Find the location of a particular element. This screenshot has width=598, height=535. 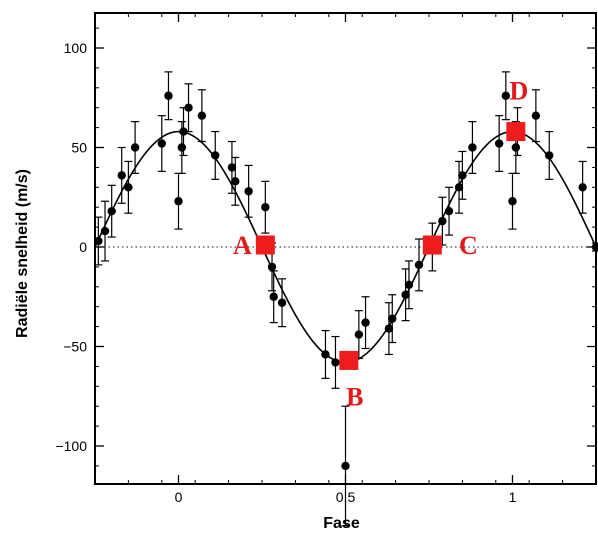

marker-b: B is located at coordinates (351, 380).